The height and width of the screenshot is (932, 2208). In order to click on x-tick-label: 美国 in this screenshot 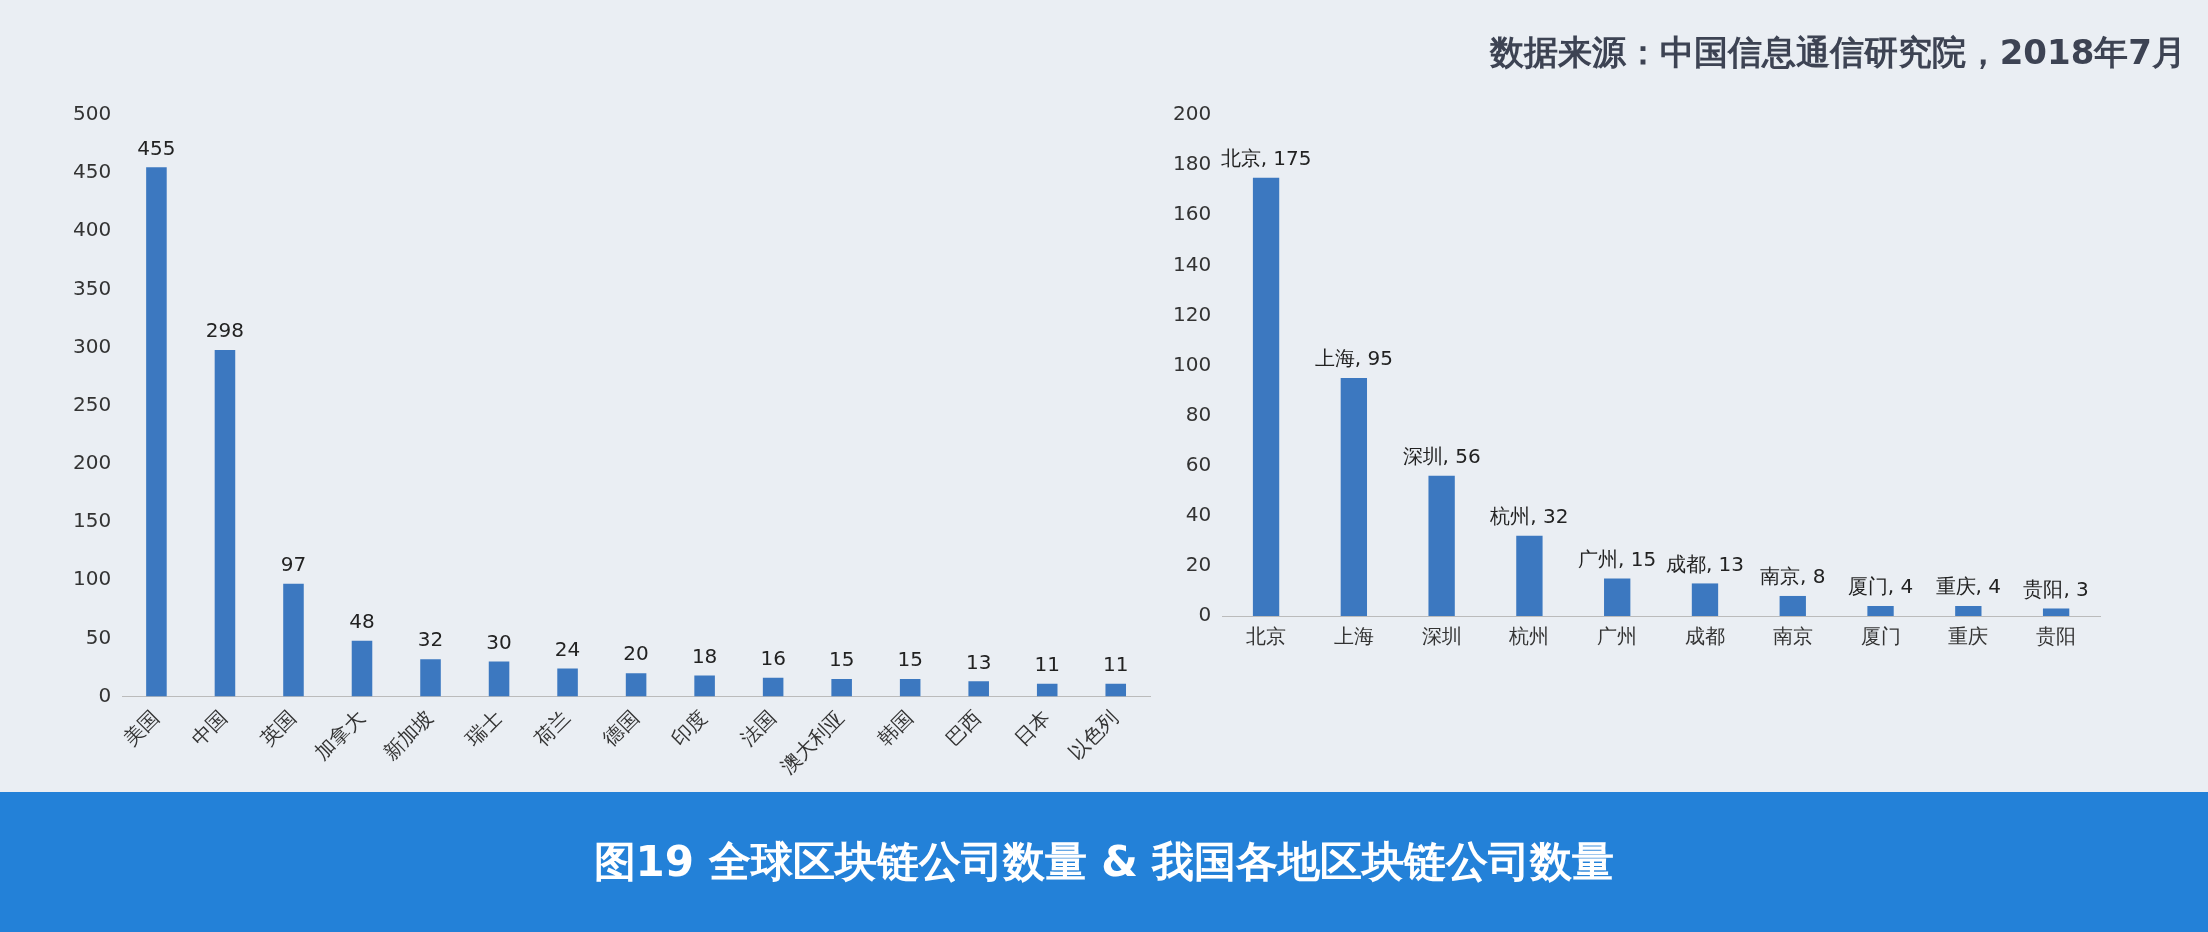, I will do `click(141, 728)`.